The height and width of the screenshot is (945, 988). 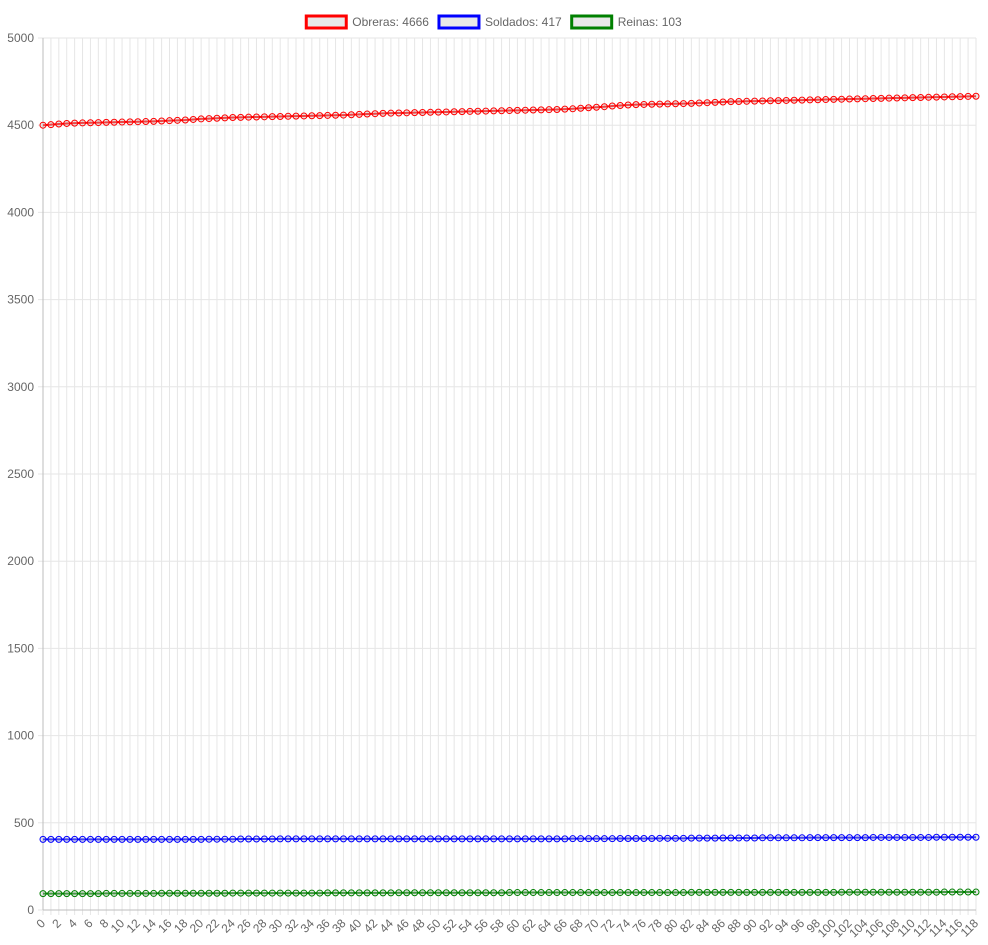 What do you see at coordinates (72, 923) in the screenshot?
I see `x-tick-label: 4` at bounding box center [72, 923].